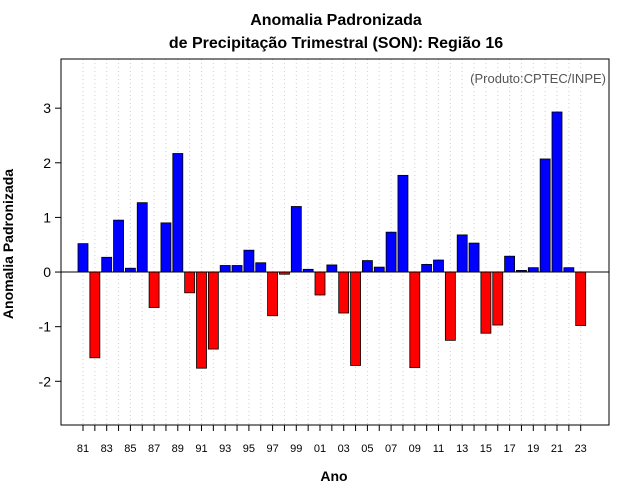 The height and width of the screenshot is (500, 640). What do you see at coordinates (538, 78) in the screenshot?
I see `credit-text: (Produto:CPTEC/INPE)` at bounding box center [538, 78].